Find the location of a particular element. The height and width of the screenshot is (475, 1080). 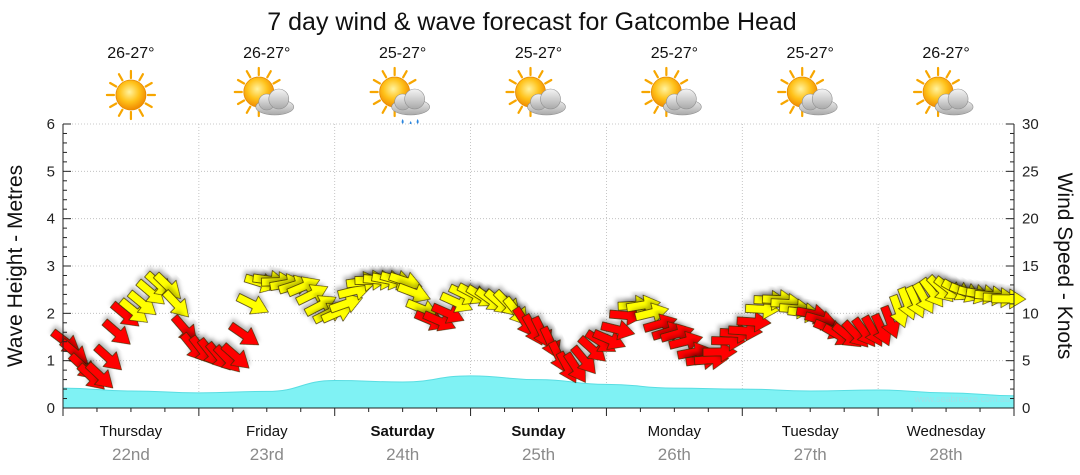

left-tick-label: 3 is located at coordinates (51, 266).